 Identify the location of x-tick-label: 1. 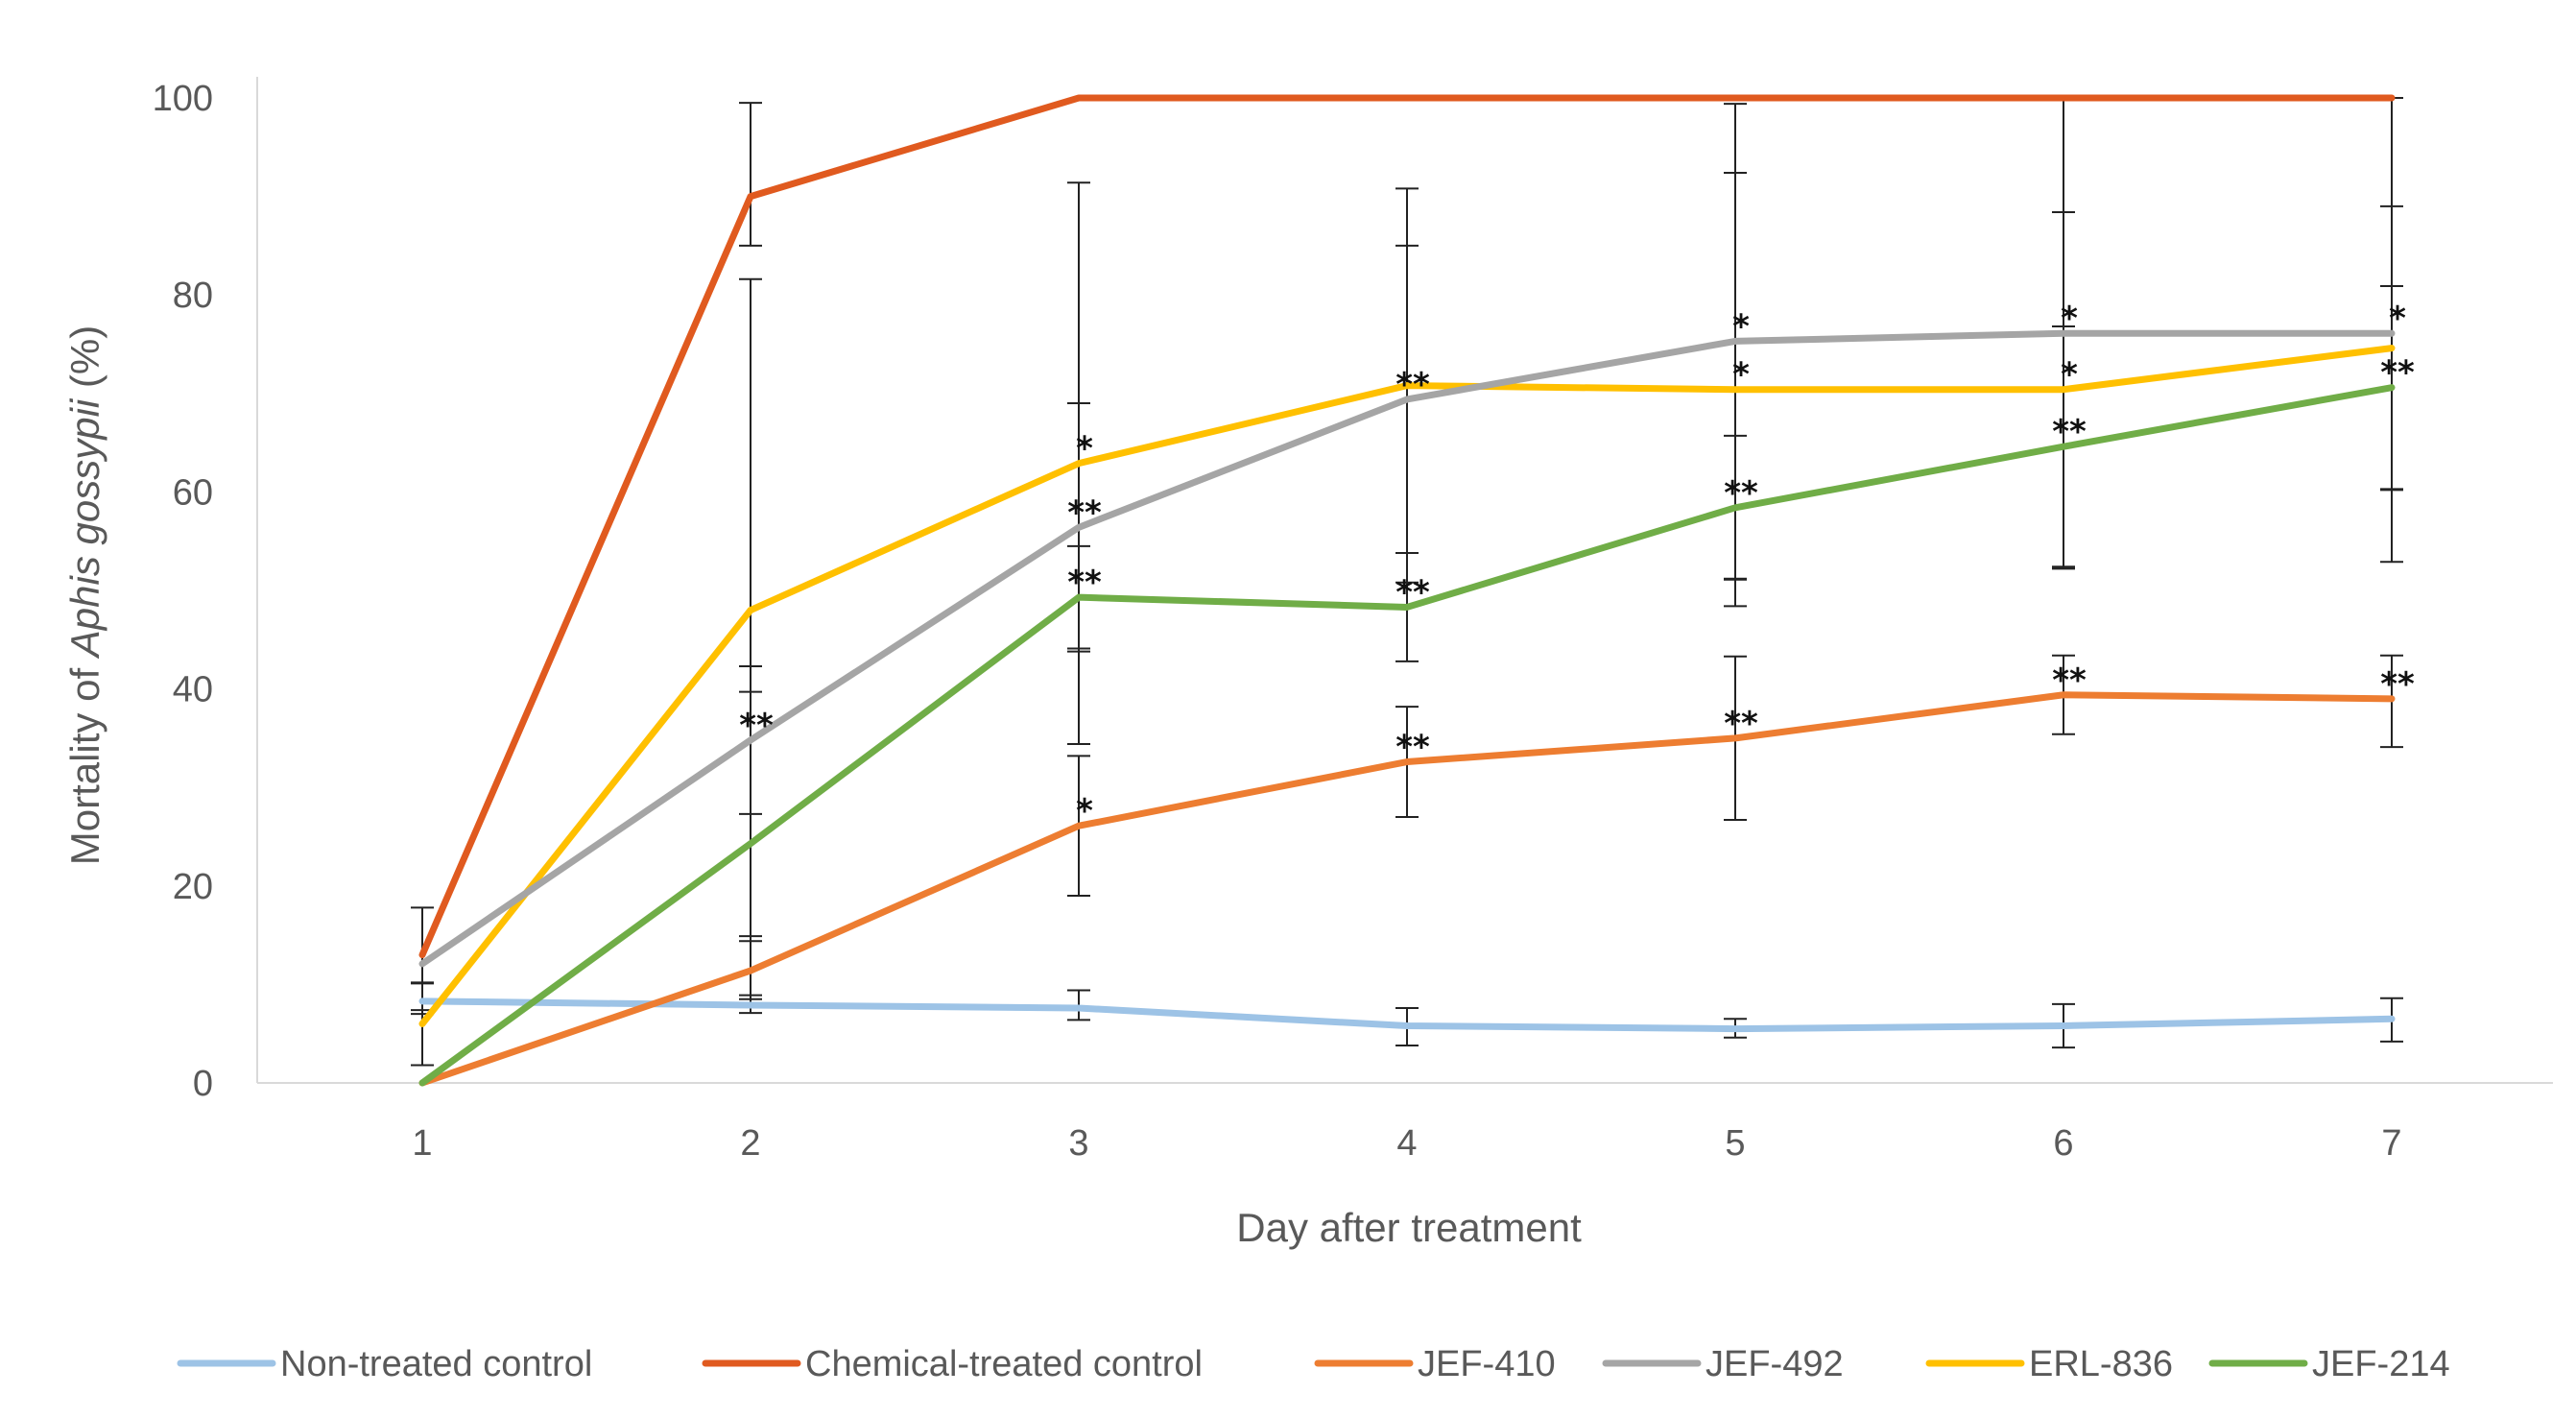
(422, 1144).